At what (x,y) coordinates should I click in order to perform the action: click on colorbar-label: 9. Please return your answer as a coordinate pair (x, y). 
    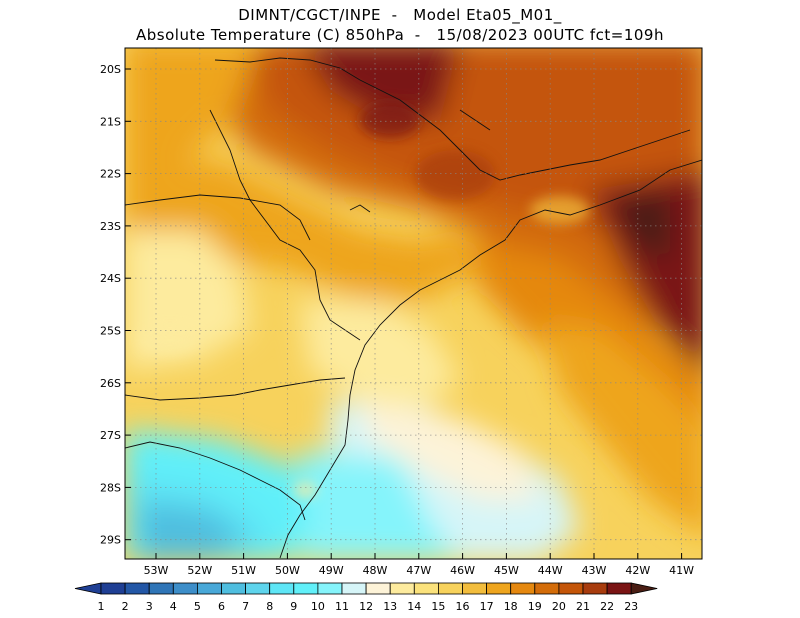
    Looking at the image, I should click on (293, 606).